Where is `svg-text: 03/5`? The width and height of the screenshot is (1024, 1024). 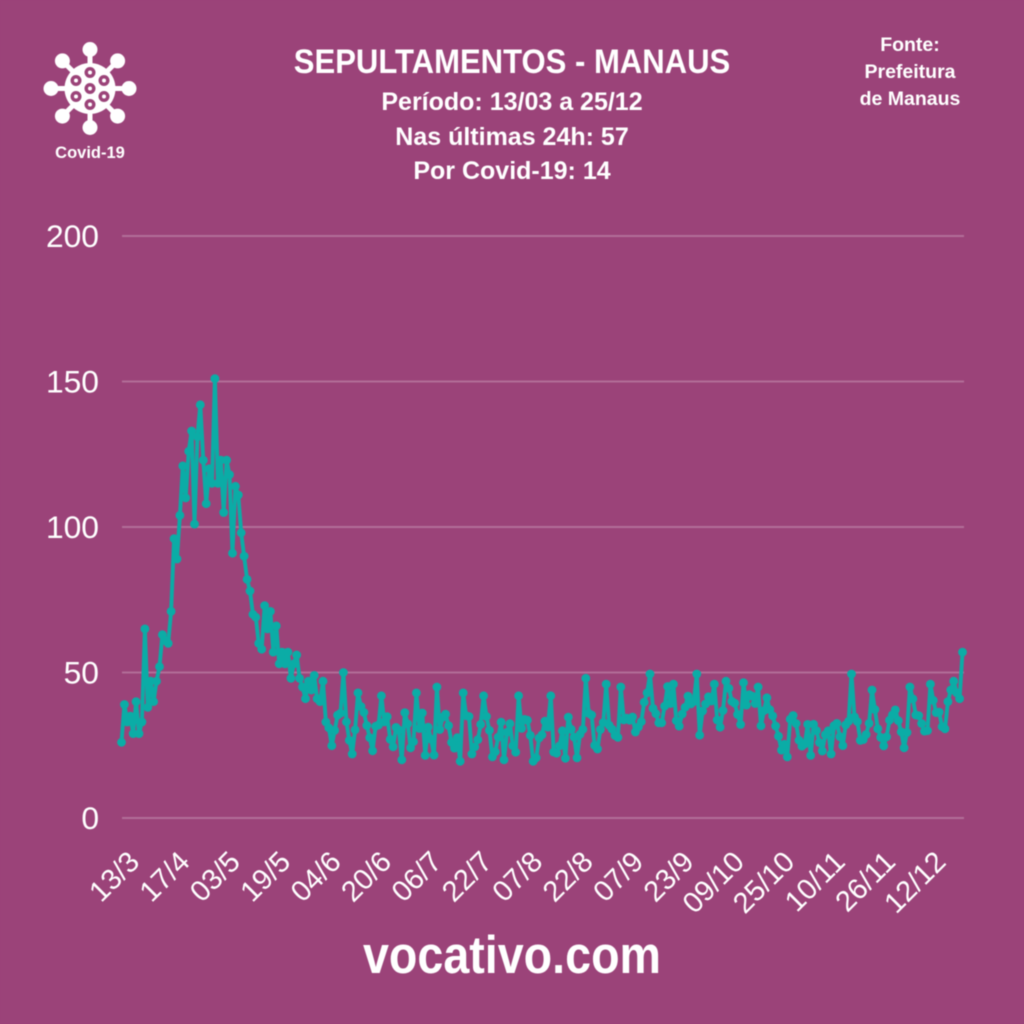
svg-text: 03/5 is located at coordinates (215, 877).